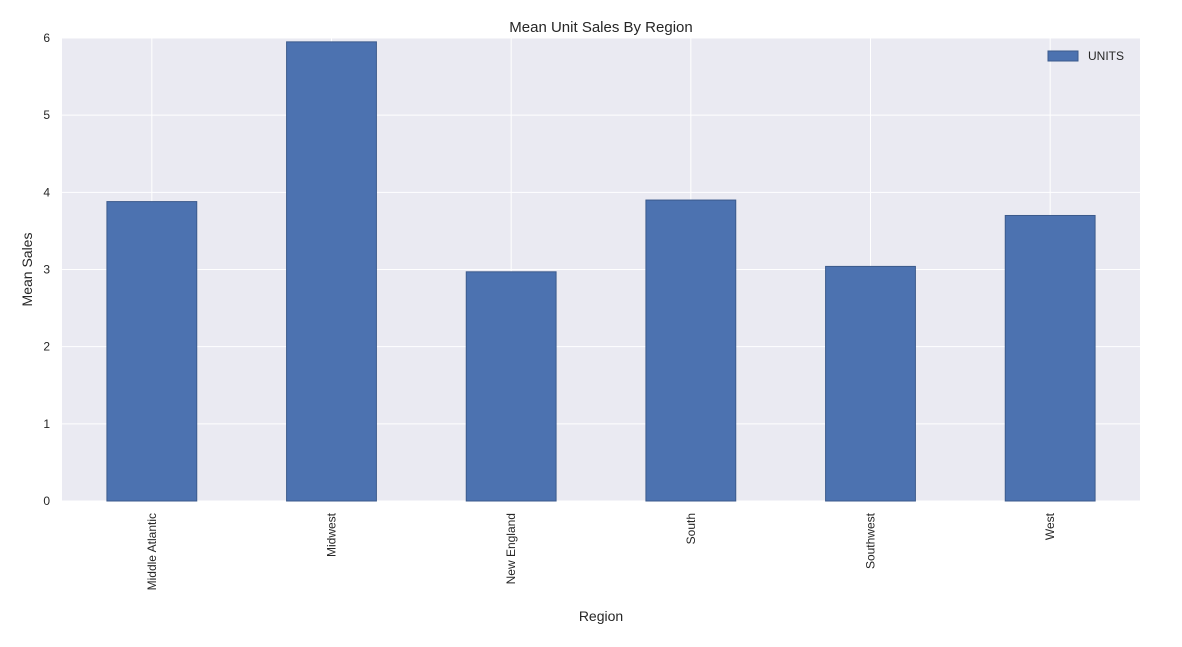  I want to click on y-axis-label: Mean Sales, so click(27, 270).